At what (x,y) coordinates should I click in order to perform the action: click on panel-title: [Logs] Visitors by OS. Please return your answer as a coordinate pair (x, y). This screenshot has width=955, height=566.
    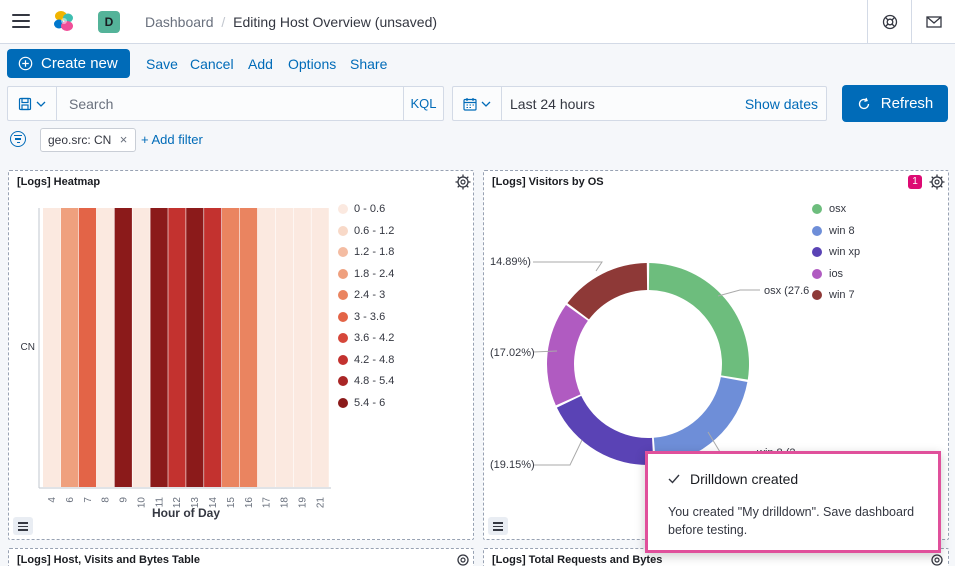
    Looking at the image, I should click on (548, 182).